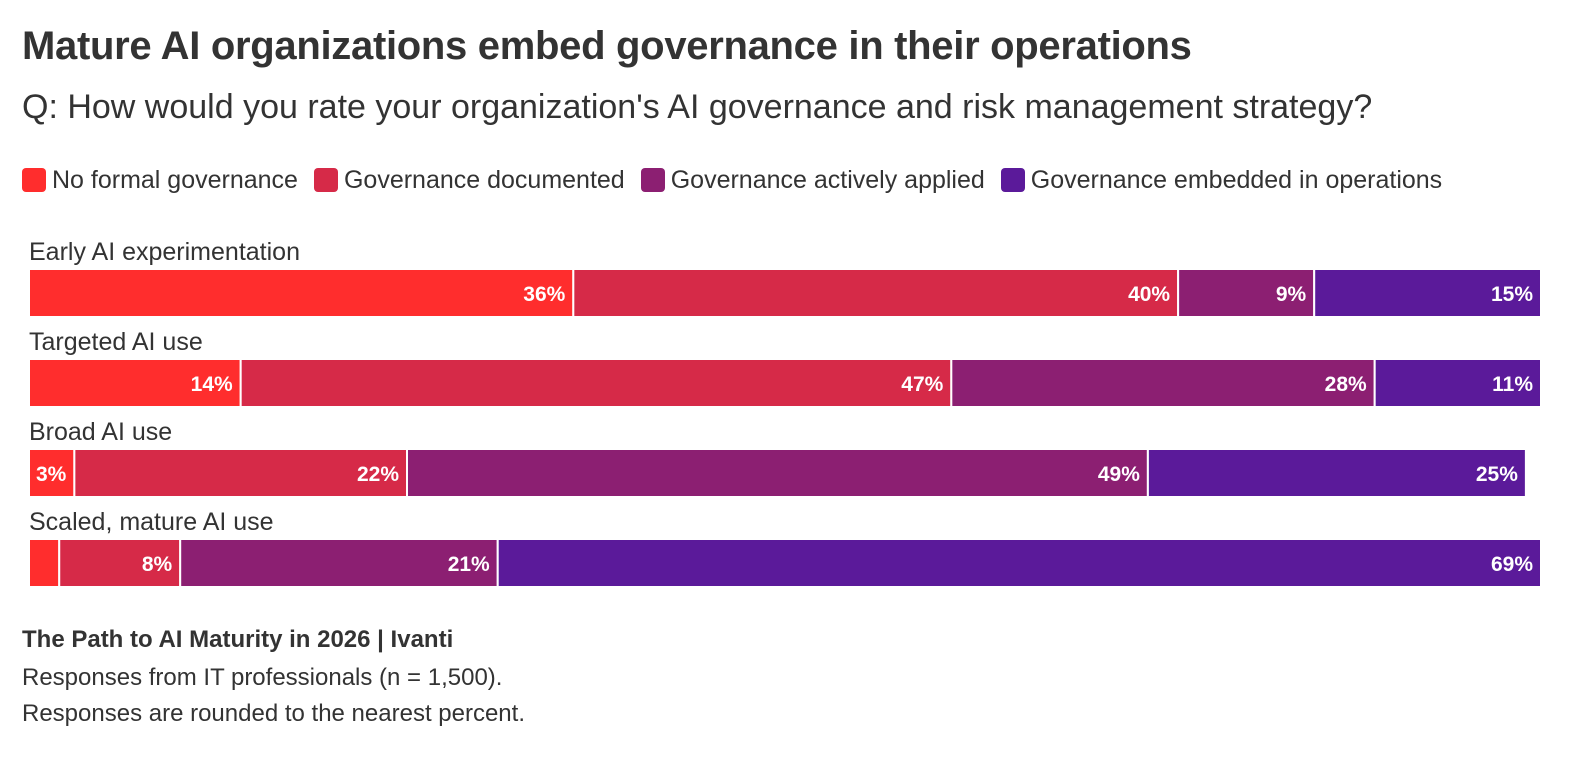 This screenshot has height=762, width=1588. What do you see at coordinates (1512, 294) in the screenshot?
I see `value-label: 15%` at bounding box center [1512, 294].